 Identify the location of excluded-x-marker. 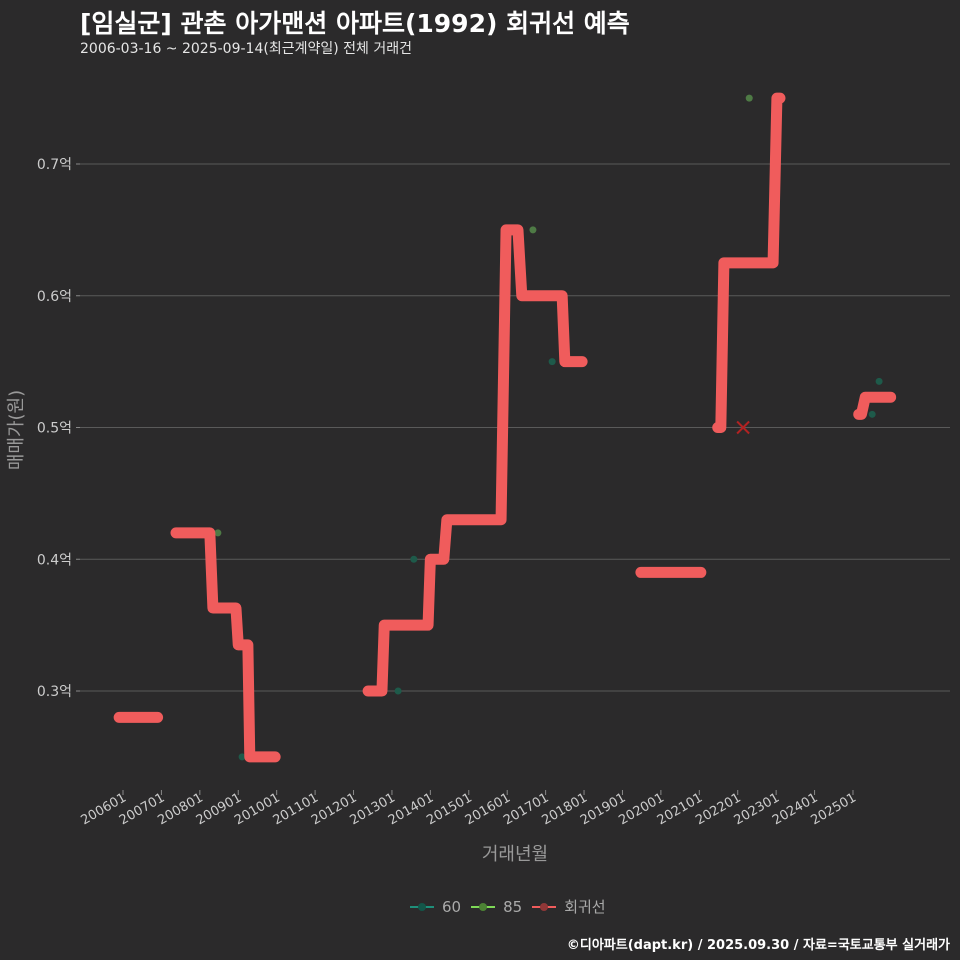
(743, 427).